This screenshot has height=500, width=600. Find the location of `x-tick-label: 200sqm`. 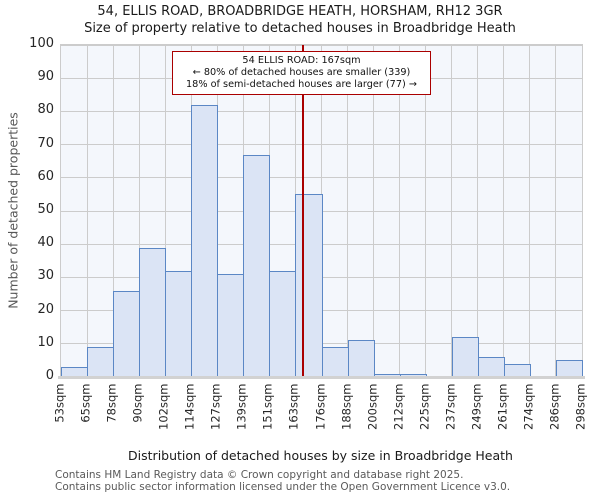

x-tick-label: 200sqm is located at coordinates (372, 406).